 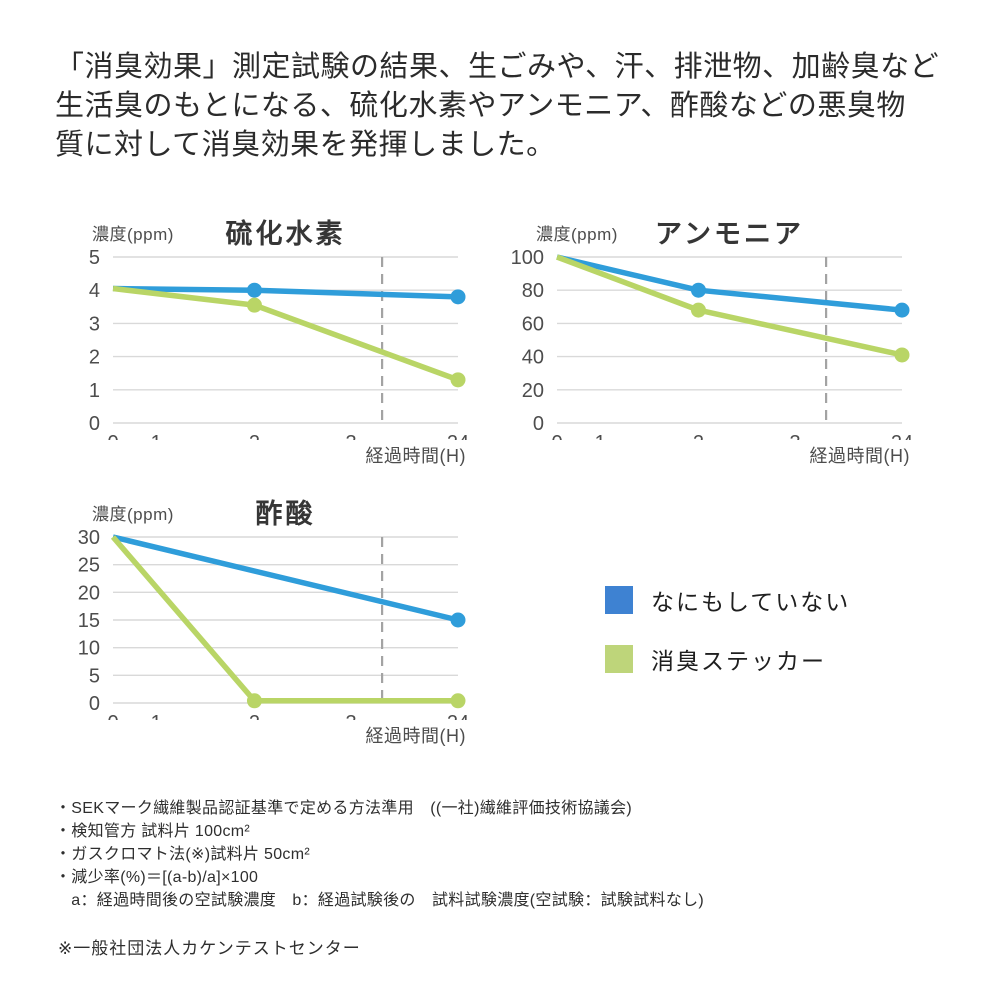 I want to click on legend-item-deodorant-sticker: 消臭ステッカー, so click(x=727, y=659).